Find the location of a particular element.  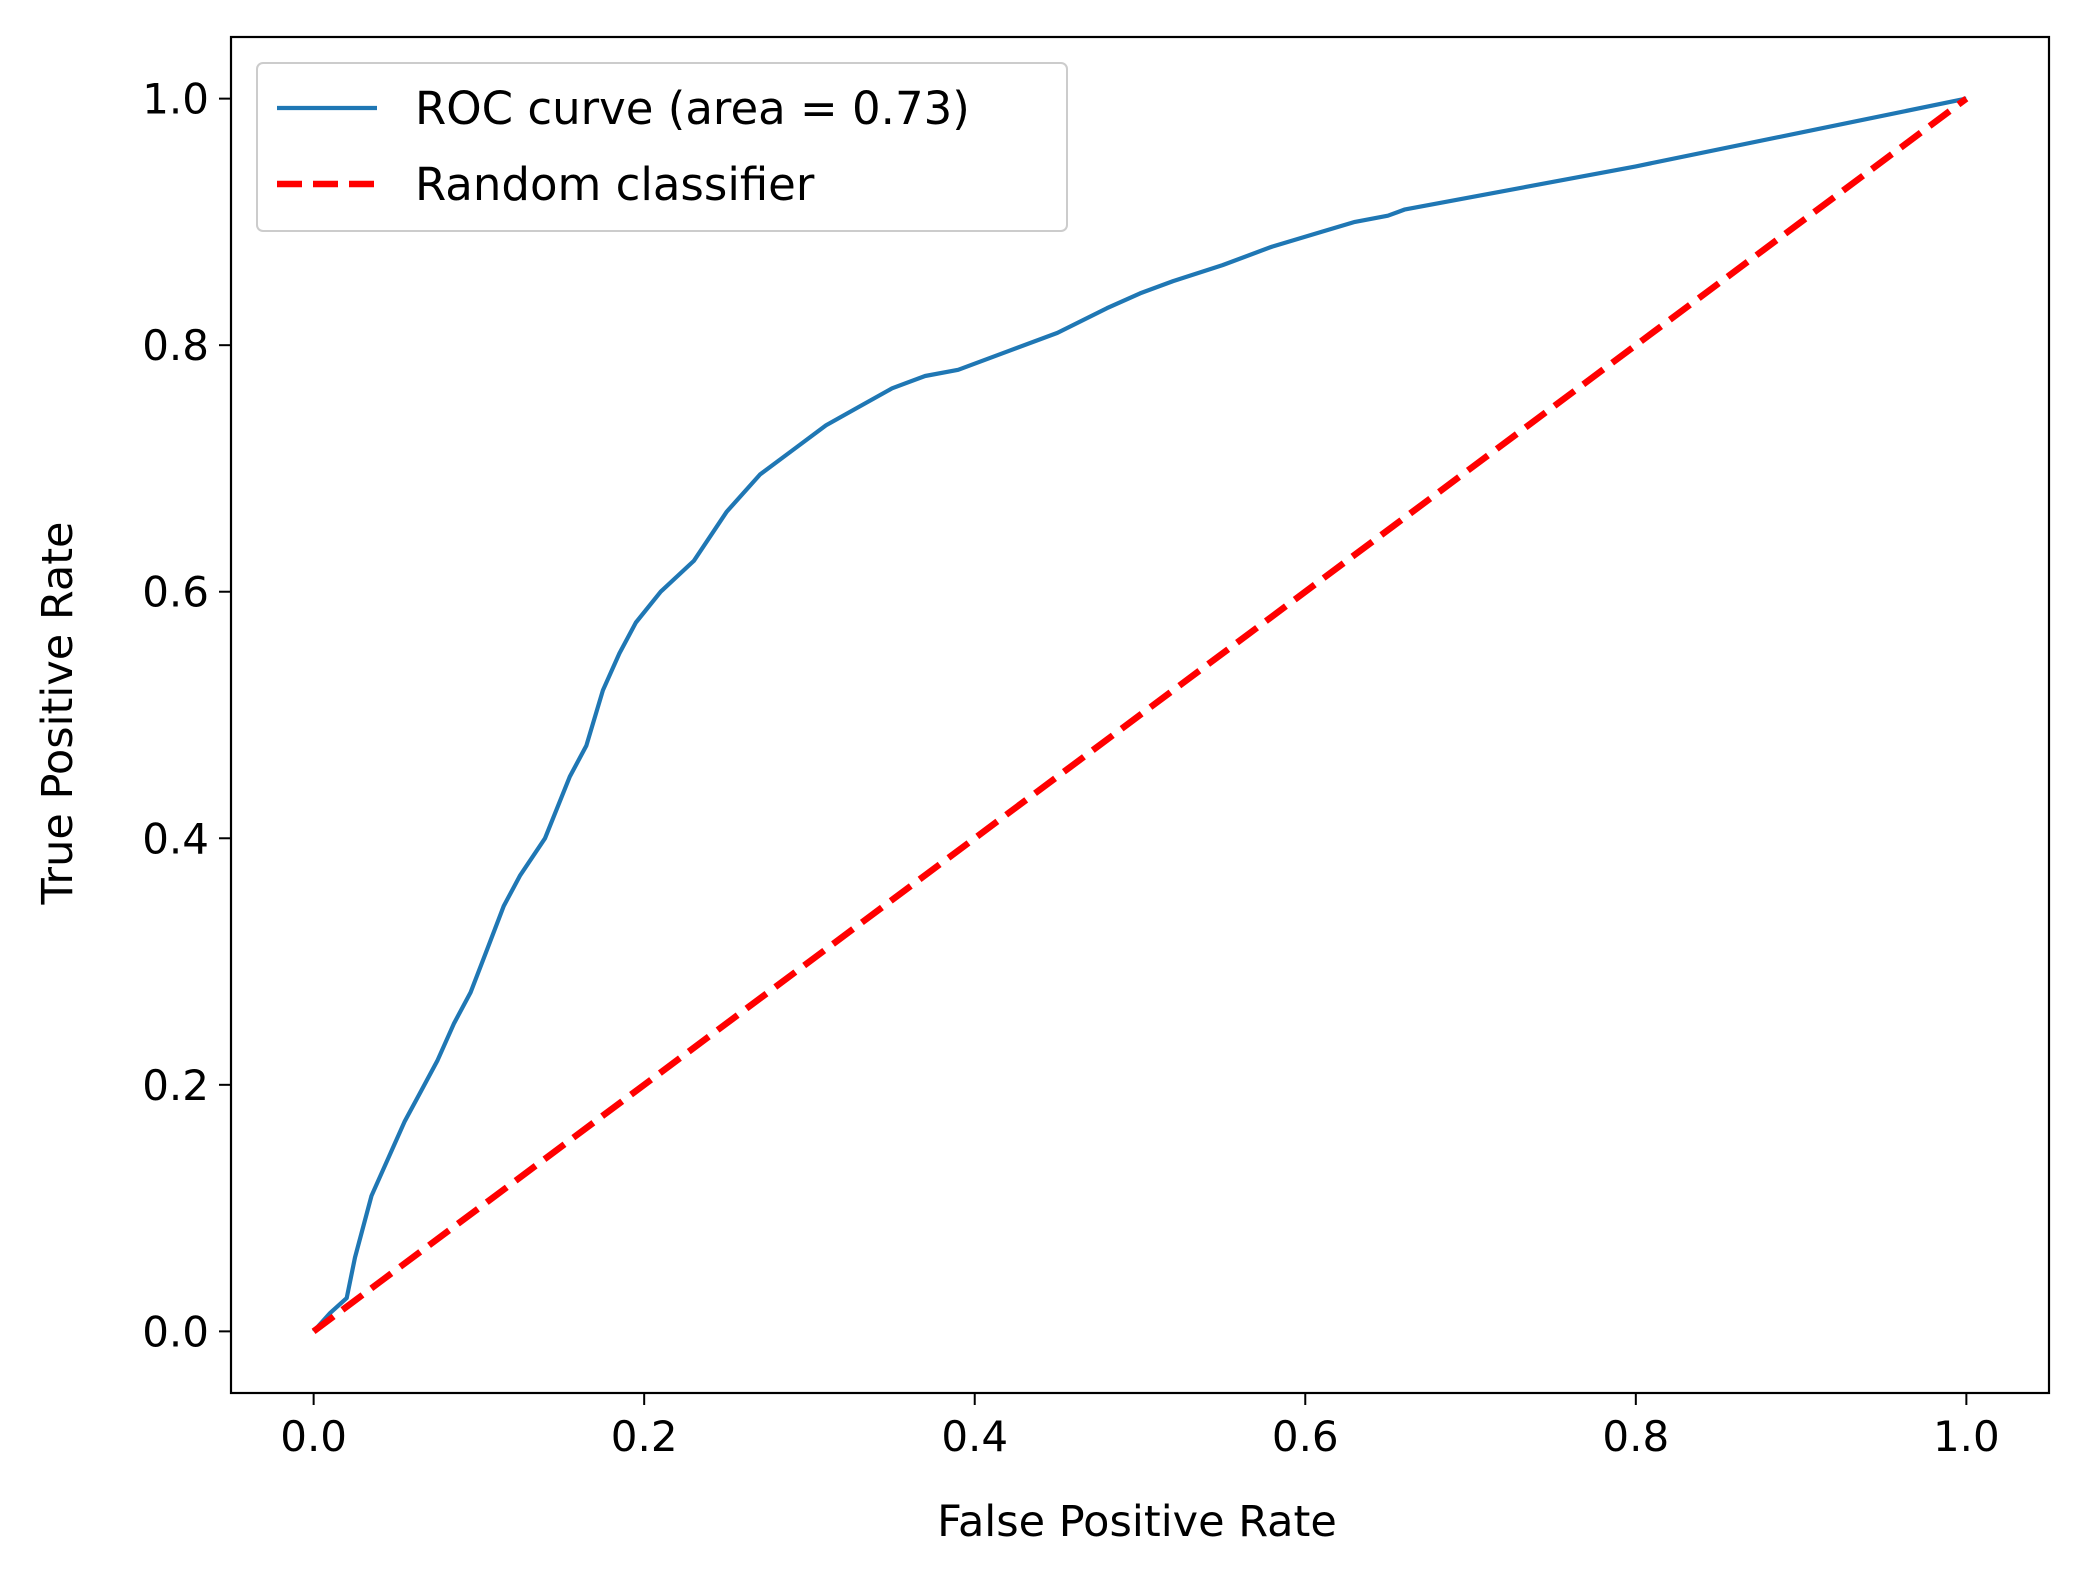

legend: ROC curve (area = 0.73) Random classifier is located at coordinates (662, 147).